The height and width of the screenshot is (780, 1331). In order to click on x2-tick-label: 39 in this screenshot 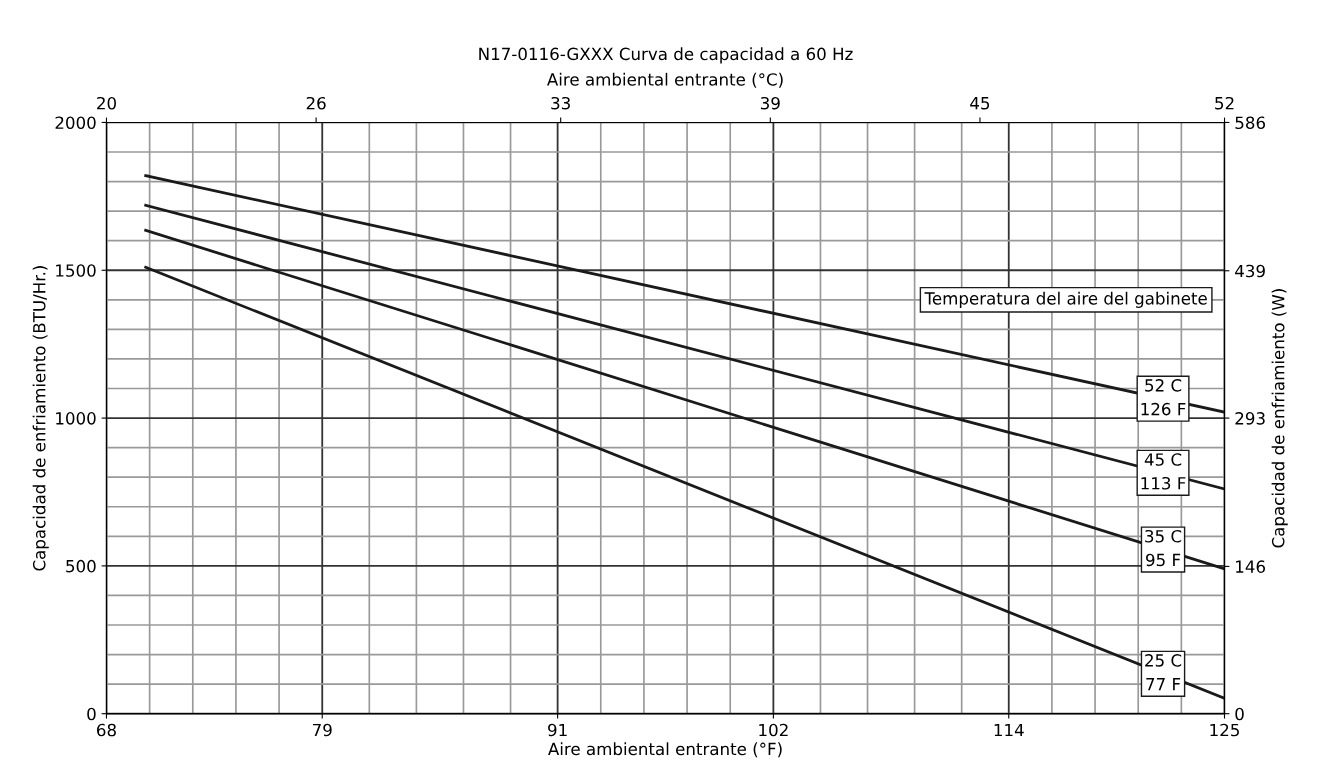, I will do `click(770, 103)`.